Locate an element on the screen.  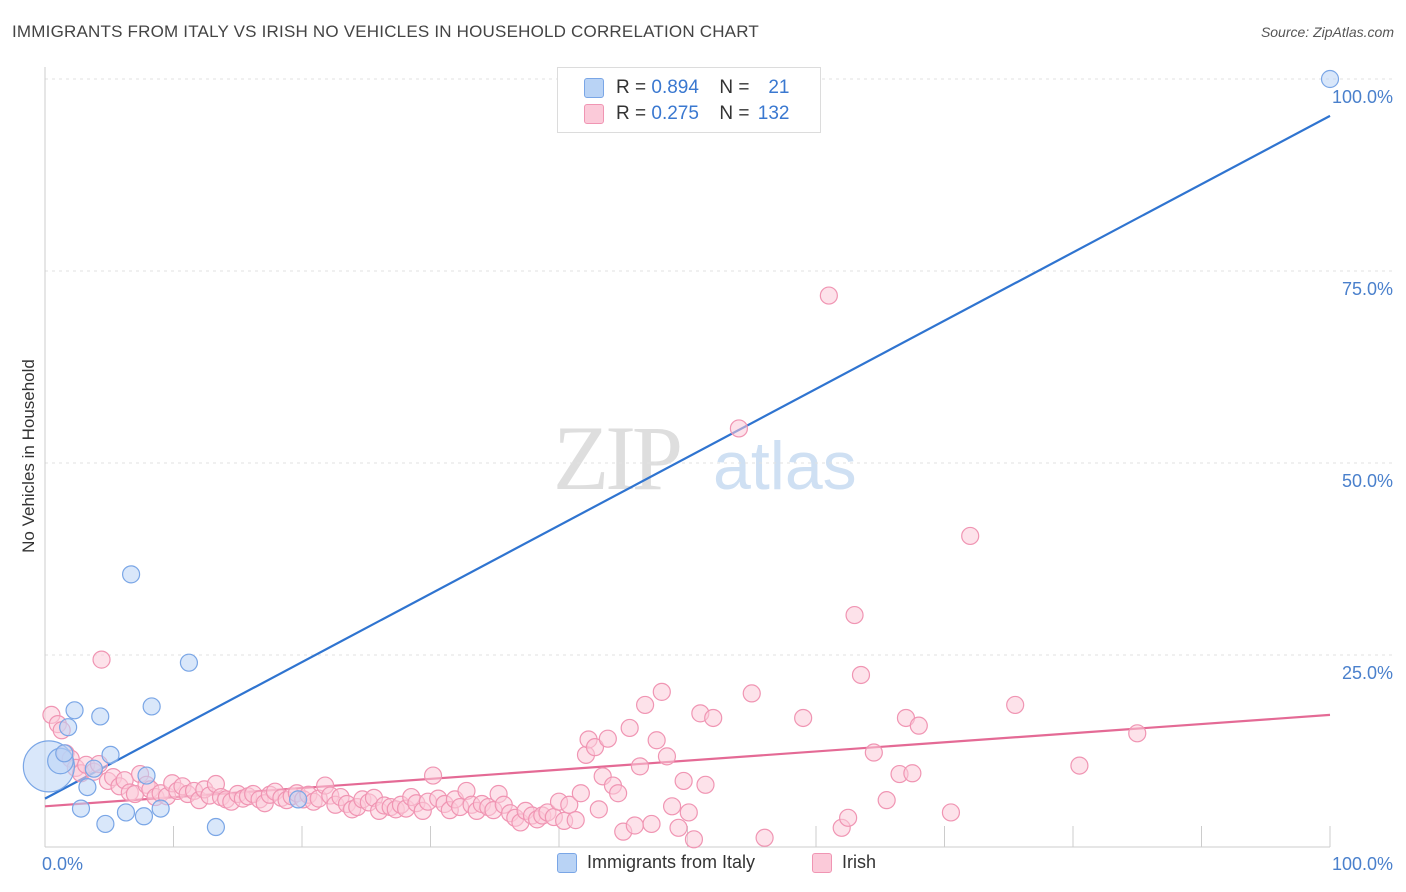
legend-swatch-italy is located at coordinates (567, 862).